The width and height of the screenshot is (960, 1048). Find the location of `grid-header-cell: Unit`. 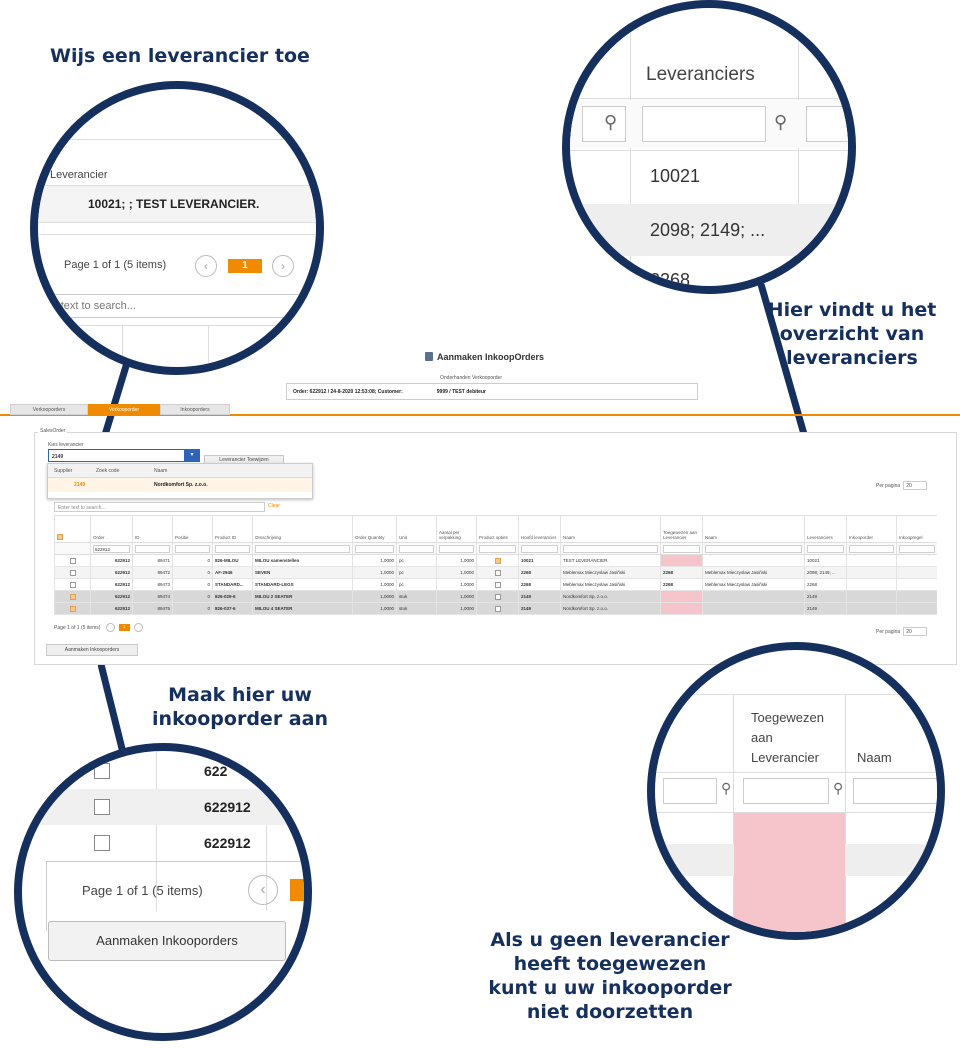

grid-header-cell: Unit is located at coordinates (416, 529).